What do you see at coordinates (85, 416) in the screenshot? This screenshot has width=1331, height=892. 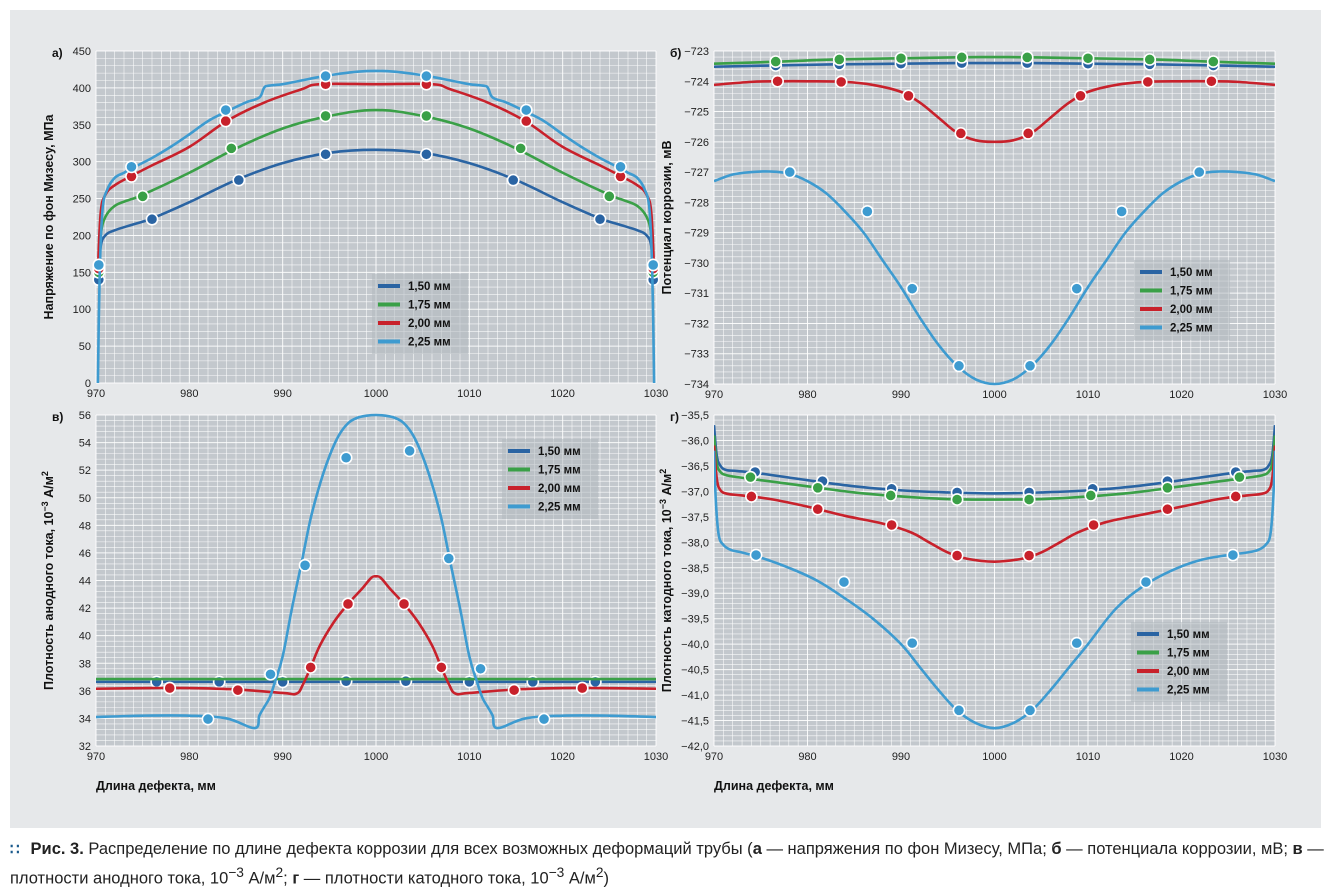 I see `y-tick-label: 56` at bounding box center [85, 416].